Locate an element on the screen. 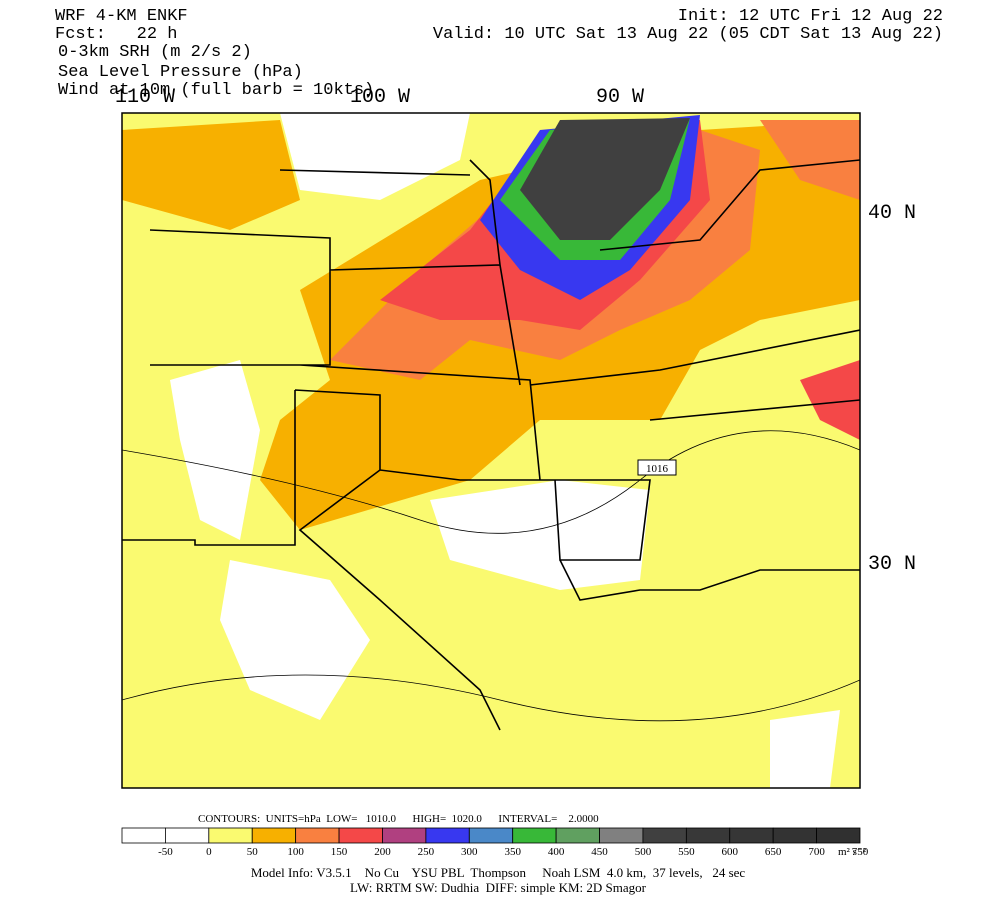  colorbar-label: 0 is located at coordinates (209, 852).